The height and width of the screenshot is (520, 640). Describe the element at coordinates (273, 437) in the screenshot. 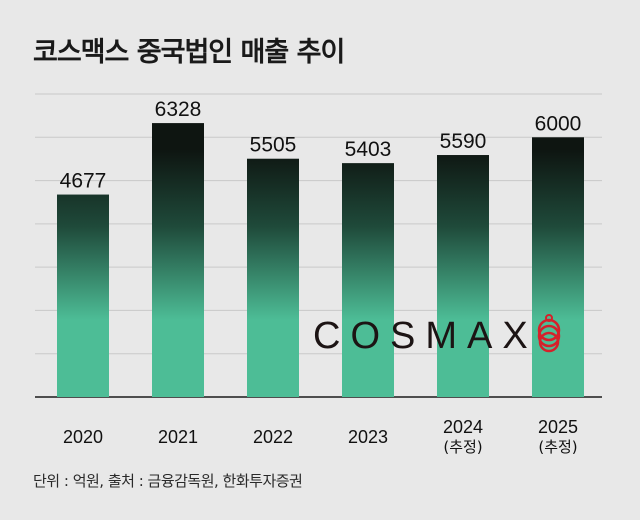

I see `x-tick-label: 2022` at that location.